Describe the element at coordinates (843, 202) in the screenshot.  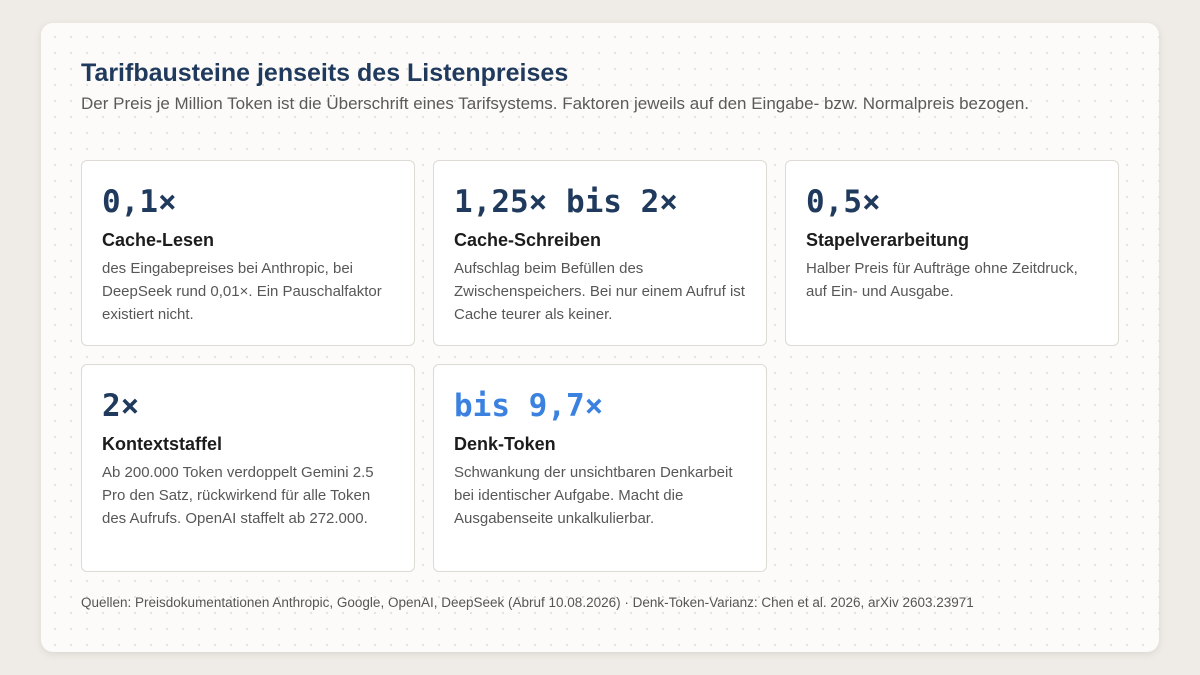
I see `card-value: 0,5×` at that location.